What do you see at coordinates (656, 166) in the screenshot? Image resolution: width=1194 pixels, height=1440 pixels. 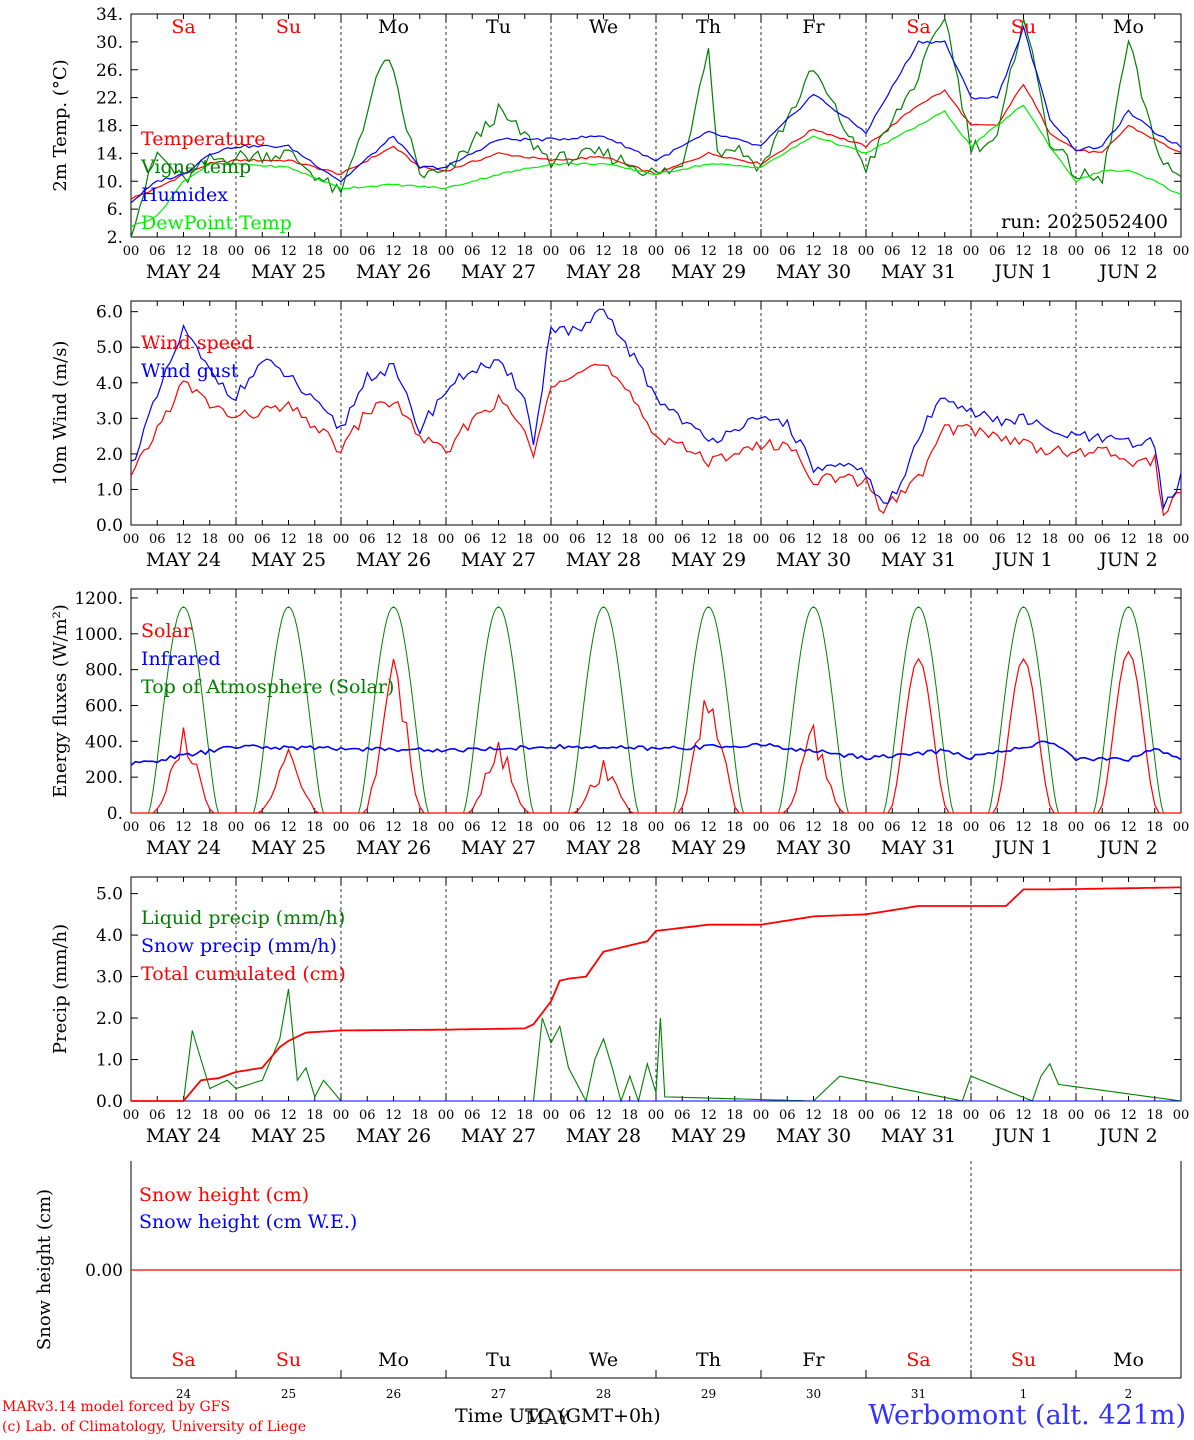 I see `series-line-dewpoint-temp` at bounding box center [656, 166].